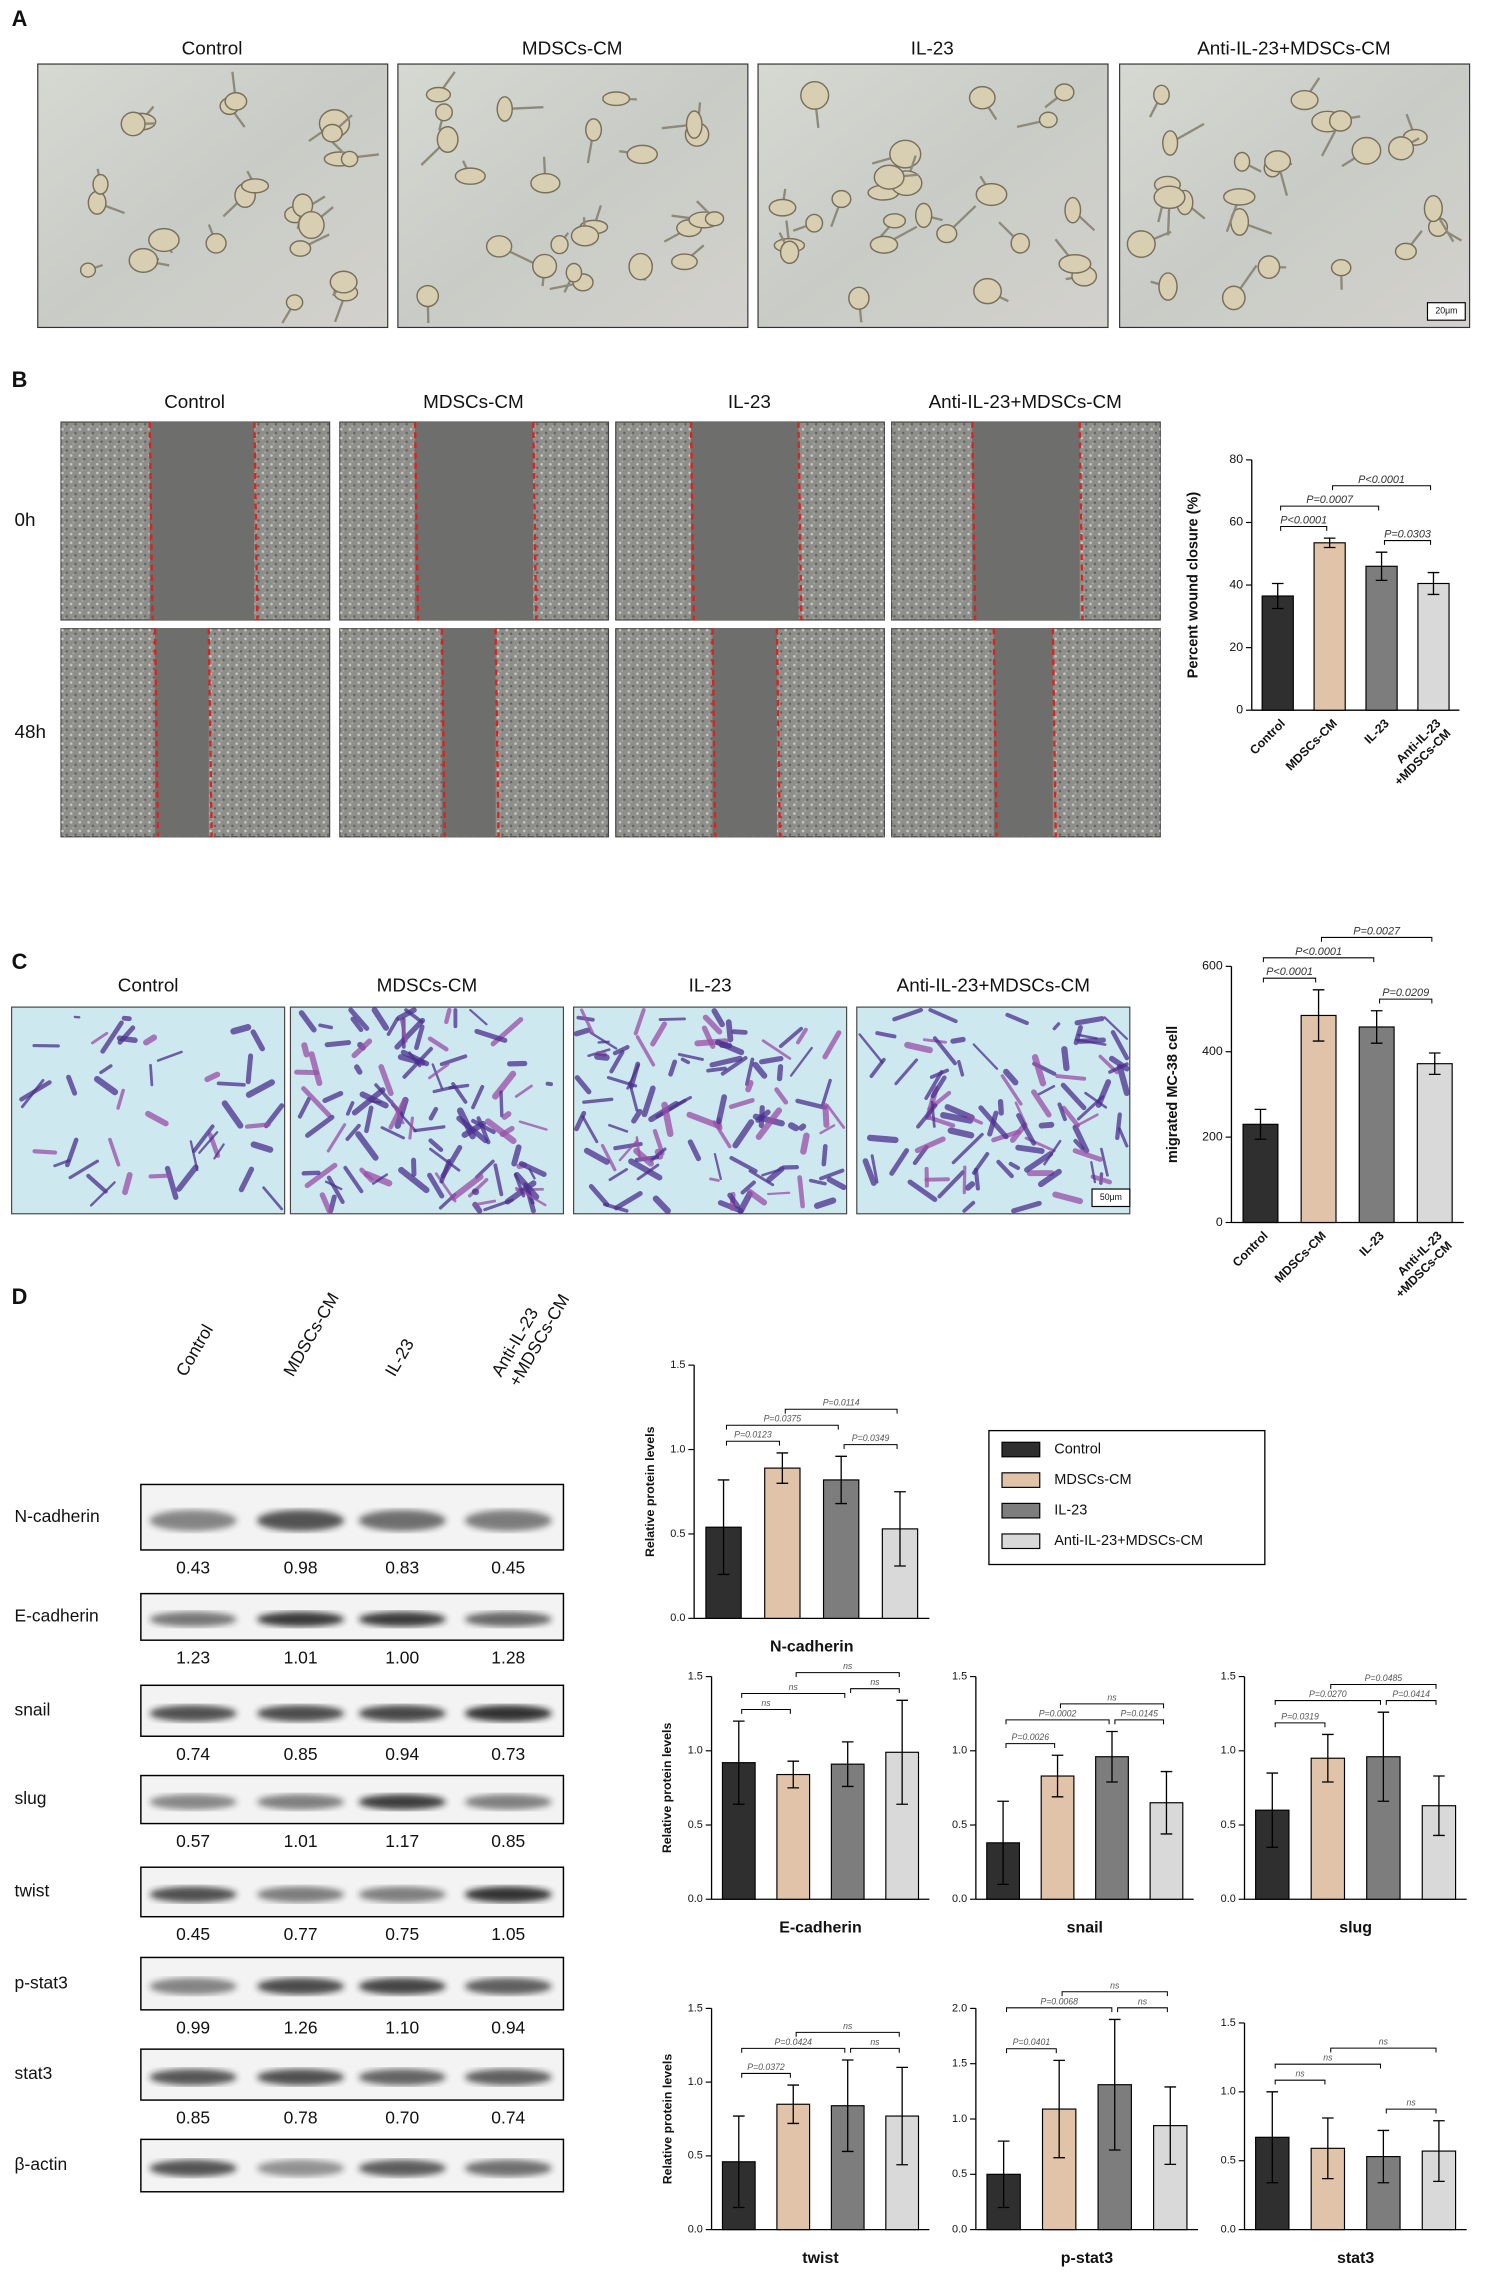 The width and height of the screenshot is (1503, 2282). I want to click on blot-value: 1.05, so click(508, 1934).